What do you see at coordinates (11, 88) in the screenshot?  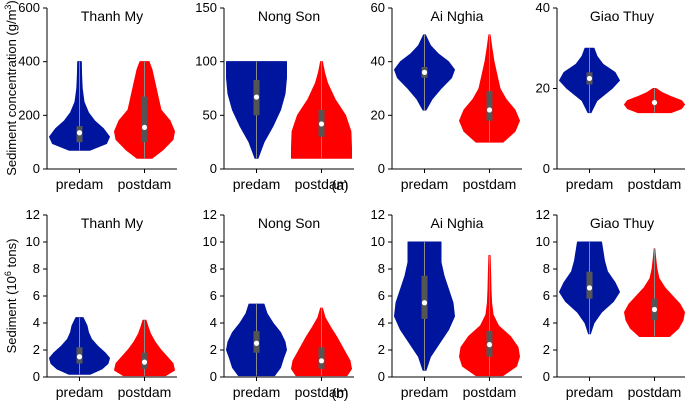 I see `y-axis-label-concentration: Sediment concentration (g/m3)` at bounding box center [11, 88].